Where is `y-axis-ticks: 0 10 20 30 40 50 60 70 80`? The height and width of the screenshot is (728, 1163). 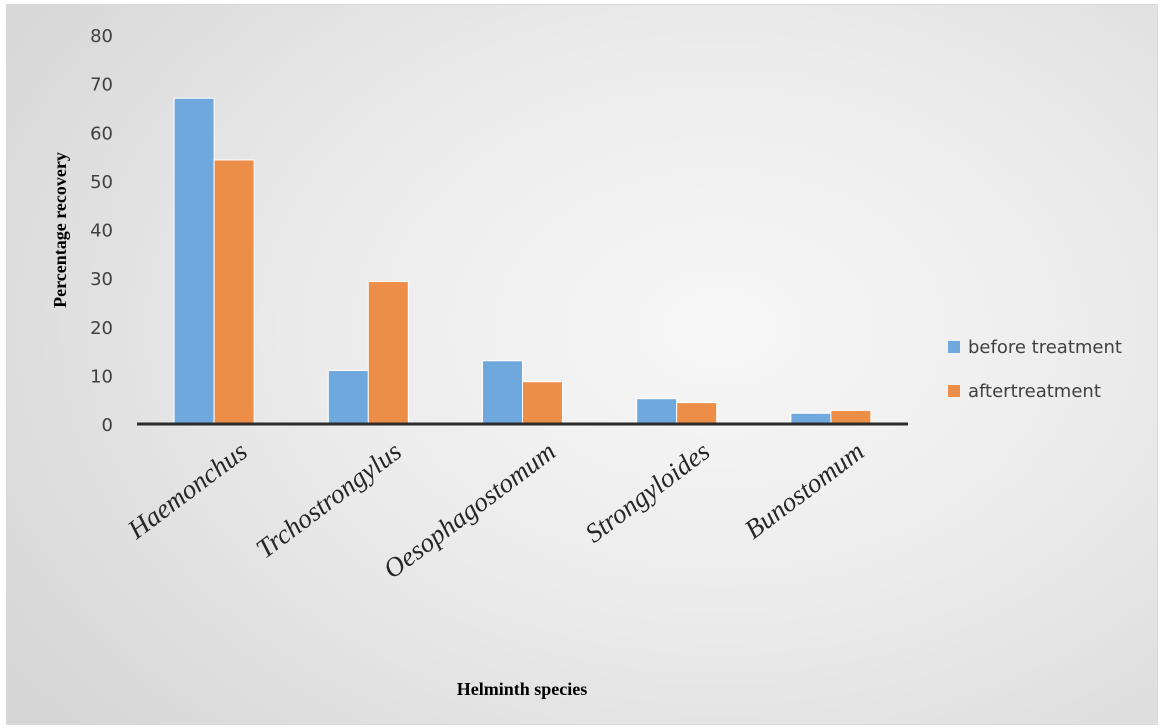 y-axis-ticks: 0 10 20 30 40 50 60 70 80 is located at coordinates (101, 231).